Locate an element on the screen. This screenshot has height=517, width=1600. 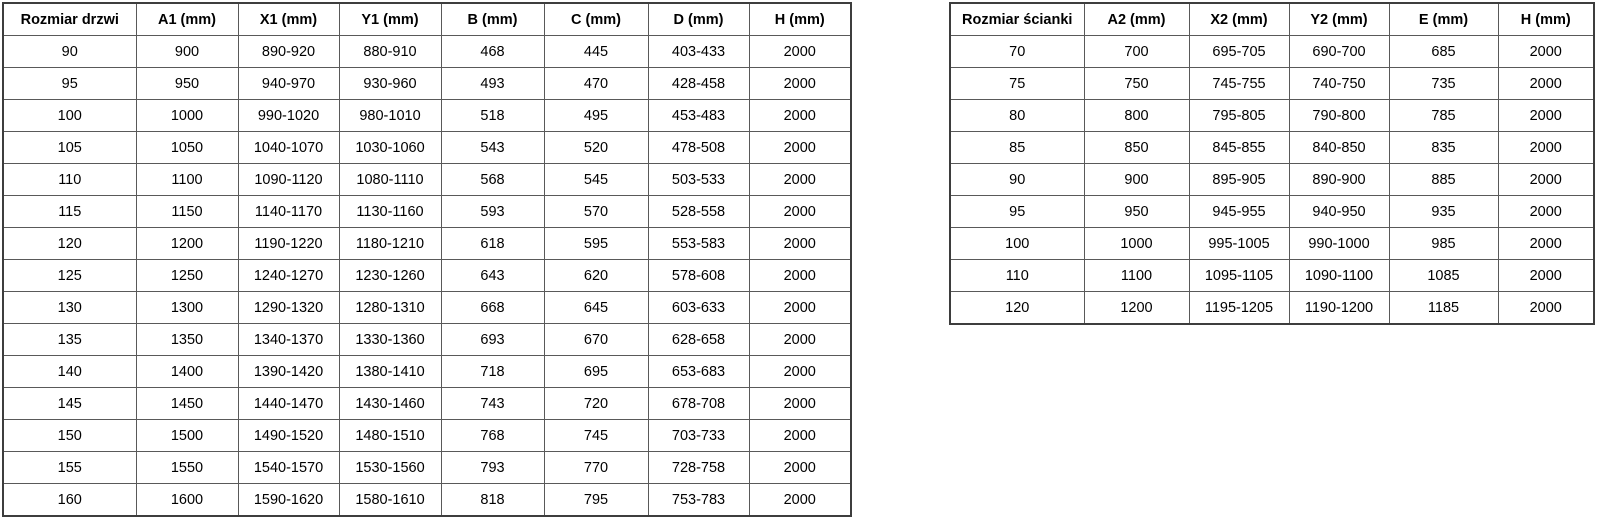
table-row: 80 800 795-805 790-800 785 2000 is located at coordinates (1272, 115).